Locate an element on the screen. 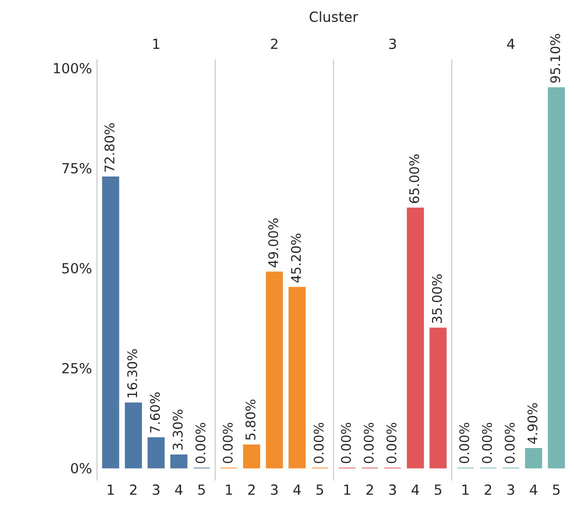  data-label: 3.30% is located at coordinates (177, 430).